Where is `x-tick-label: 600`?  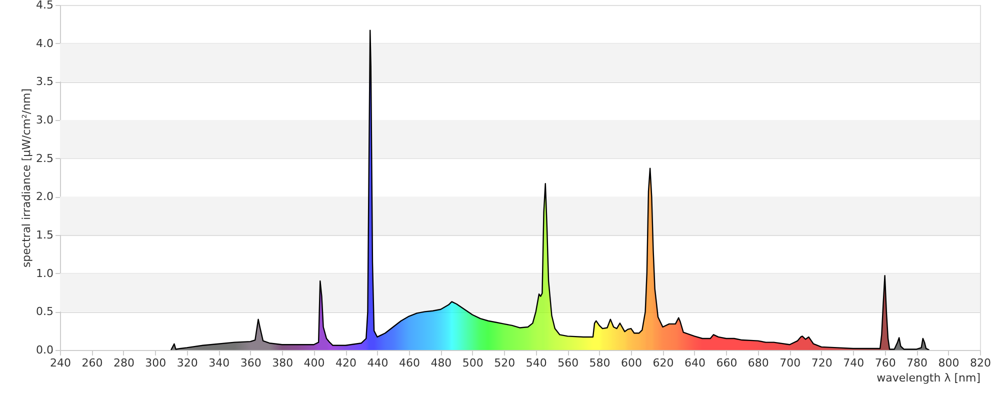 x-tick-label: 600 is located at coordinates (631, 363).